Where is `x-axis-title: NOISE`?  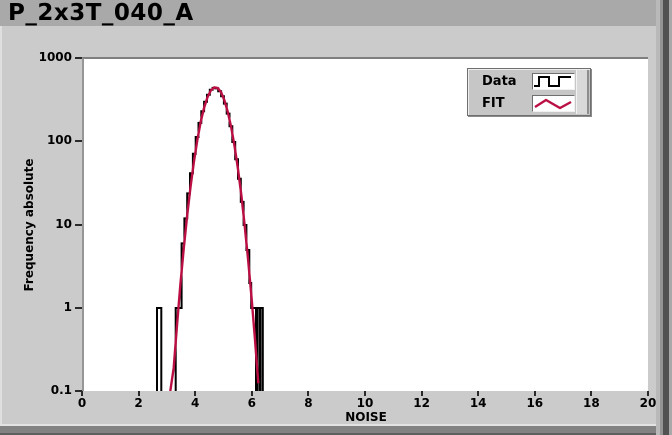 x-axis-title: NOISE is located at coordinates (366, 417).